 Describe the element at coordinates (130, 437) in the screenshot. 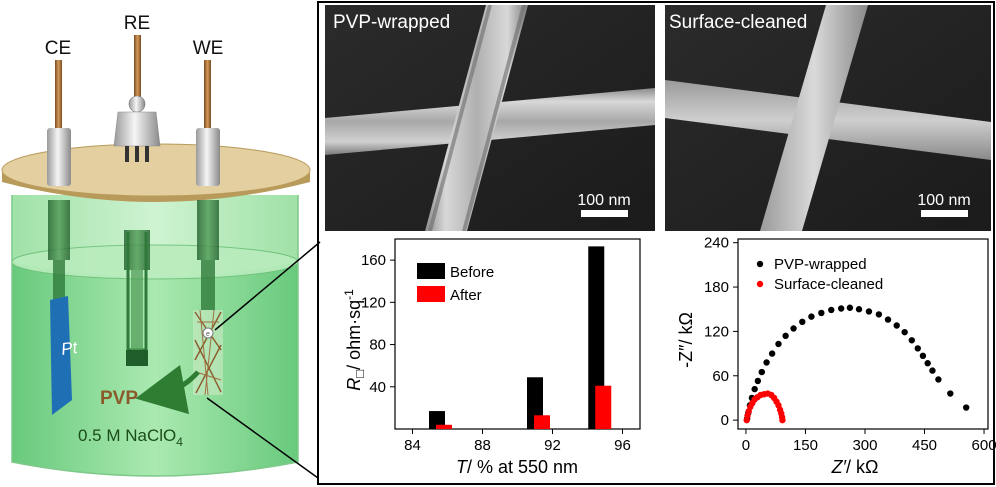

I see `electrolyte-label: 0.5 M NaClO4` at that location.